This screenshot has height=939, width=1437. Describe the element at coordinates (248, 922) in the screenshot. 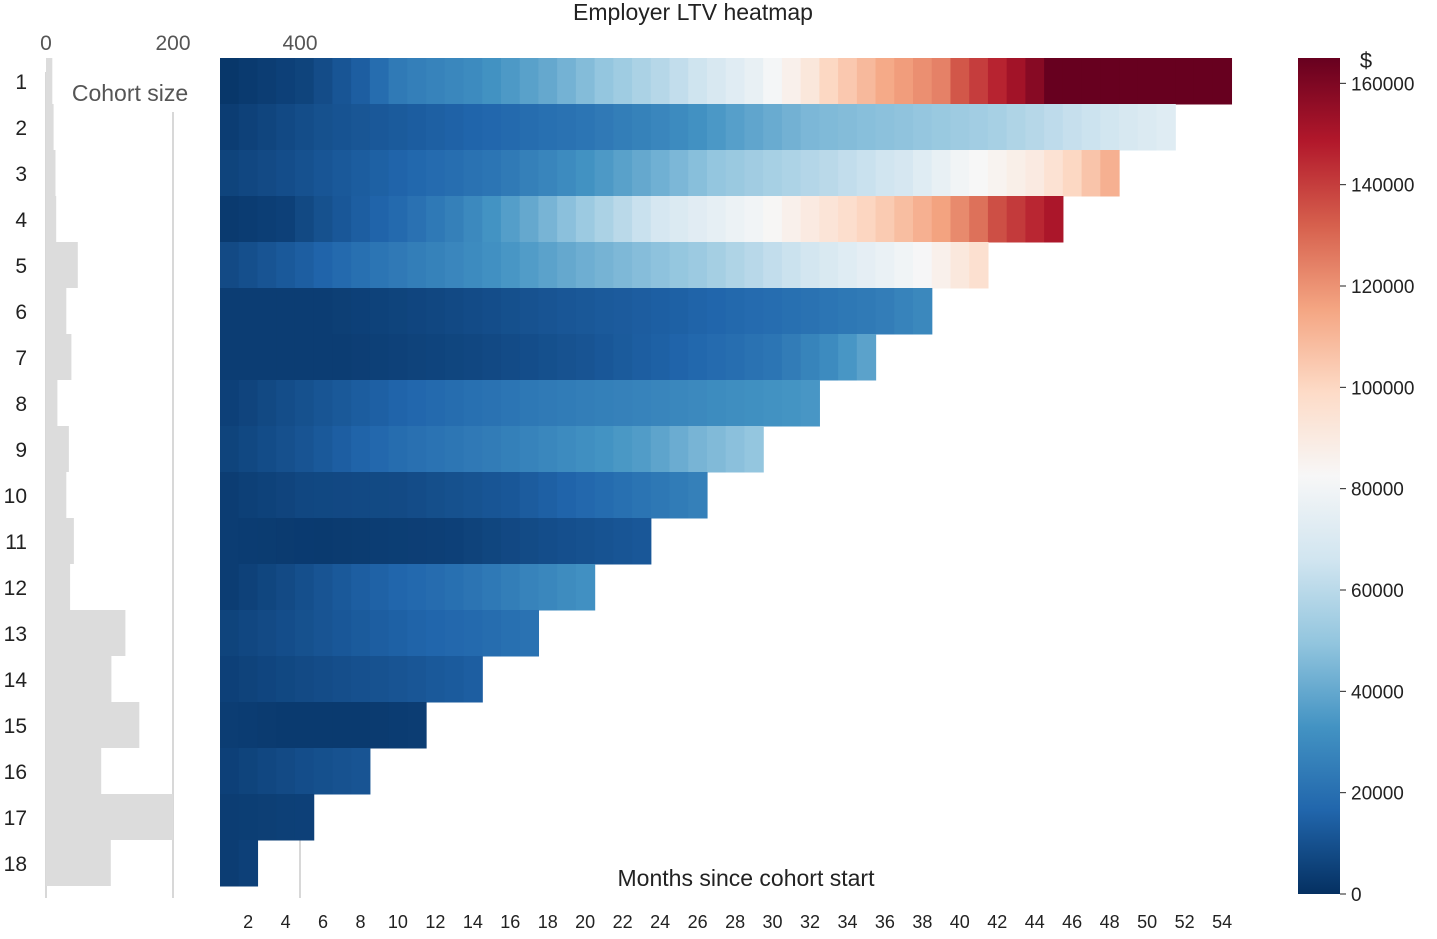

I see `heatmap-x-tick: 2` at that location.